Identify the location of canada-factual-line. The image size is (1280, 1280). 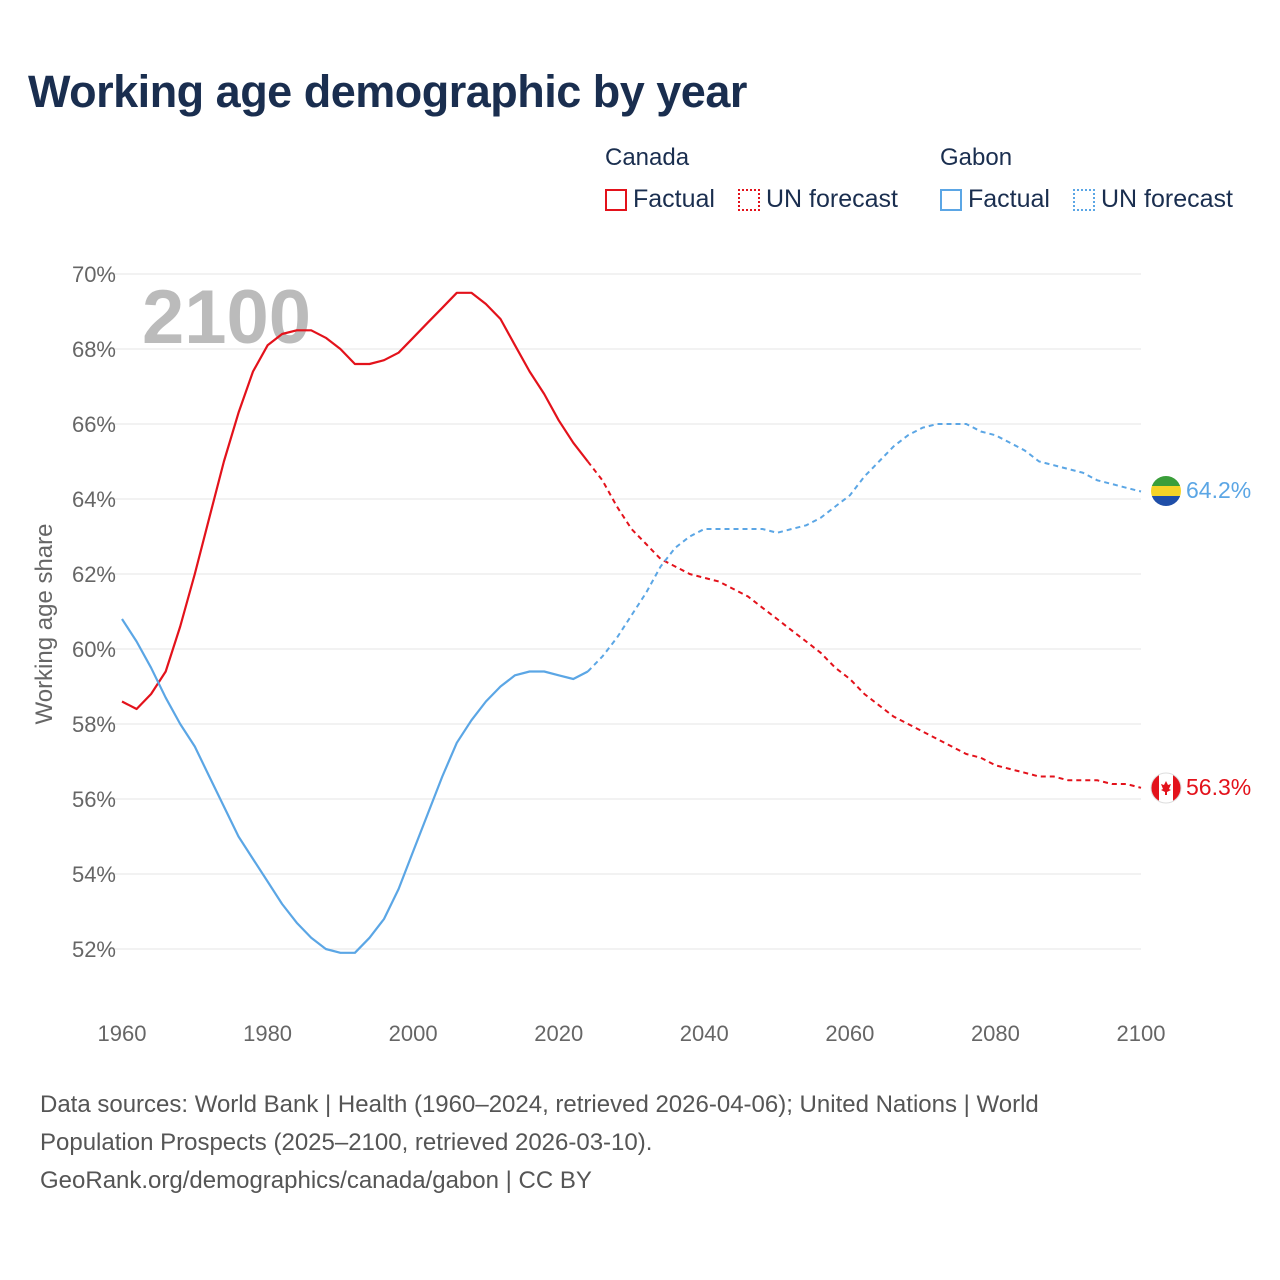
(355, 501).